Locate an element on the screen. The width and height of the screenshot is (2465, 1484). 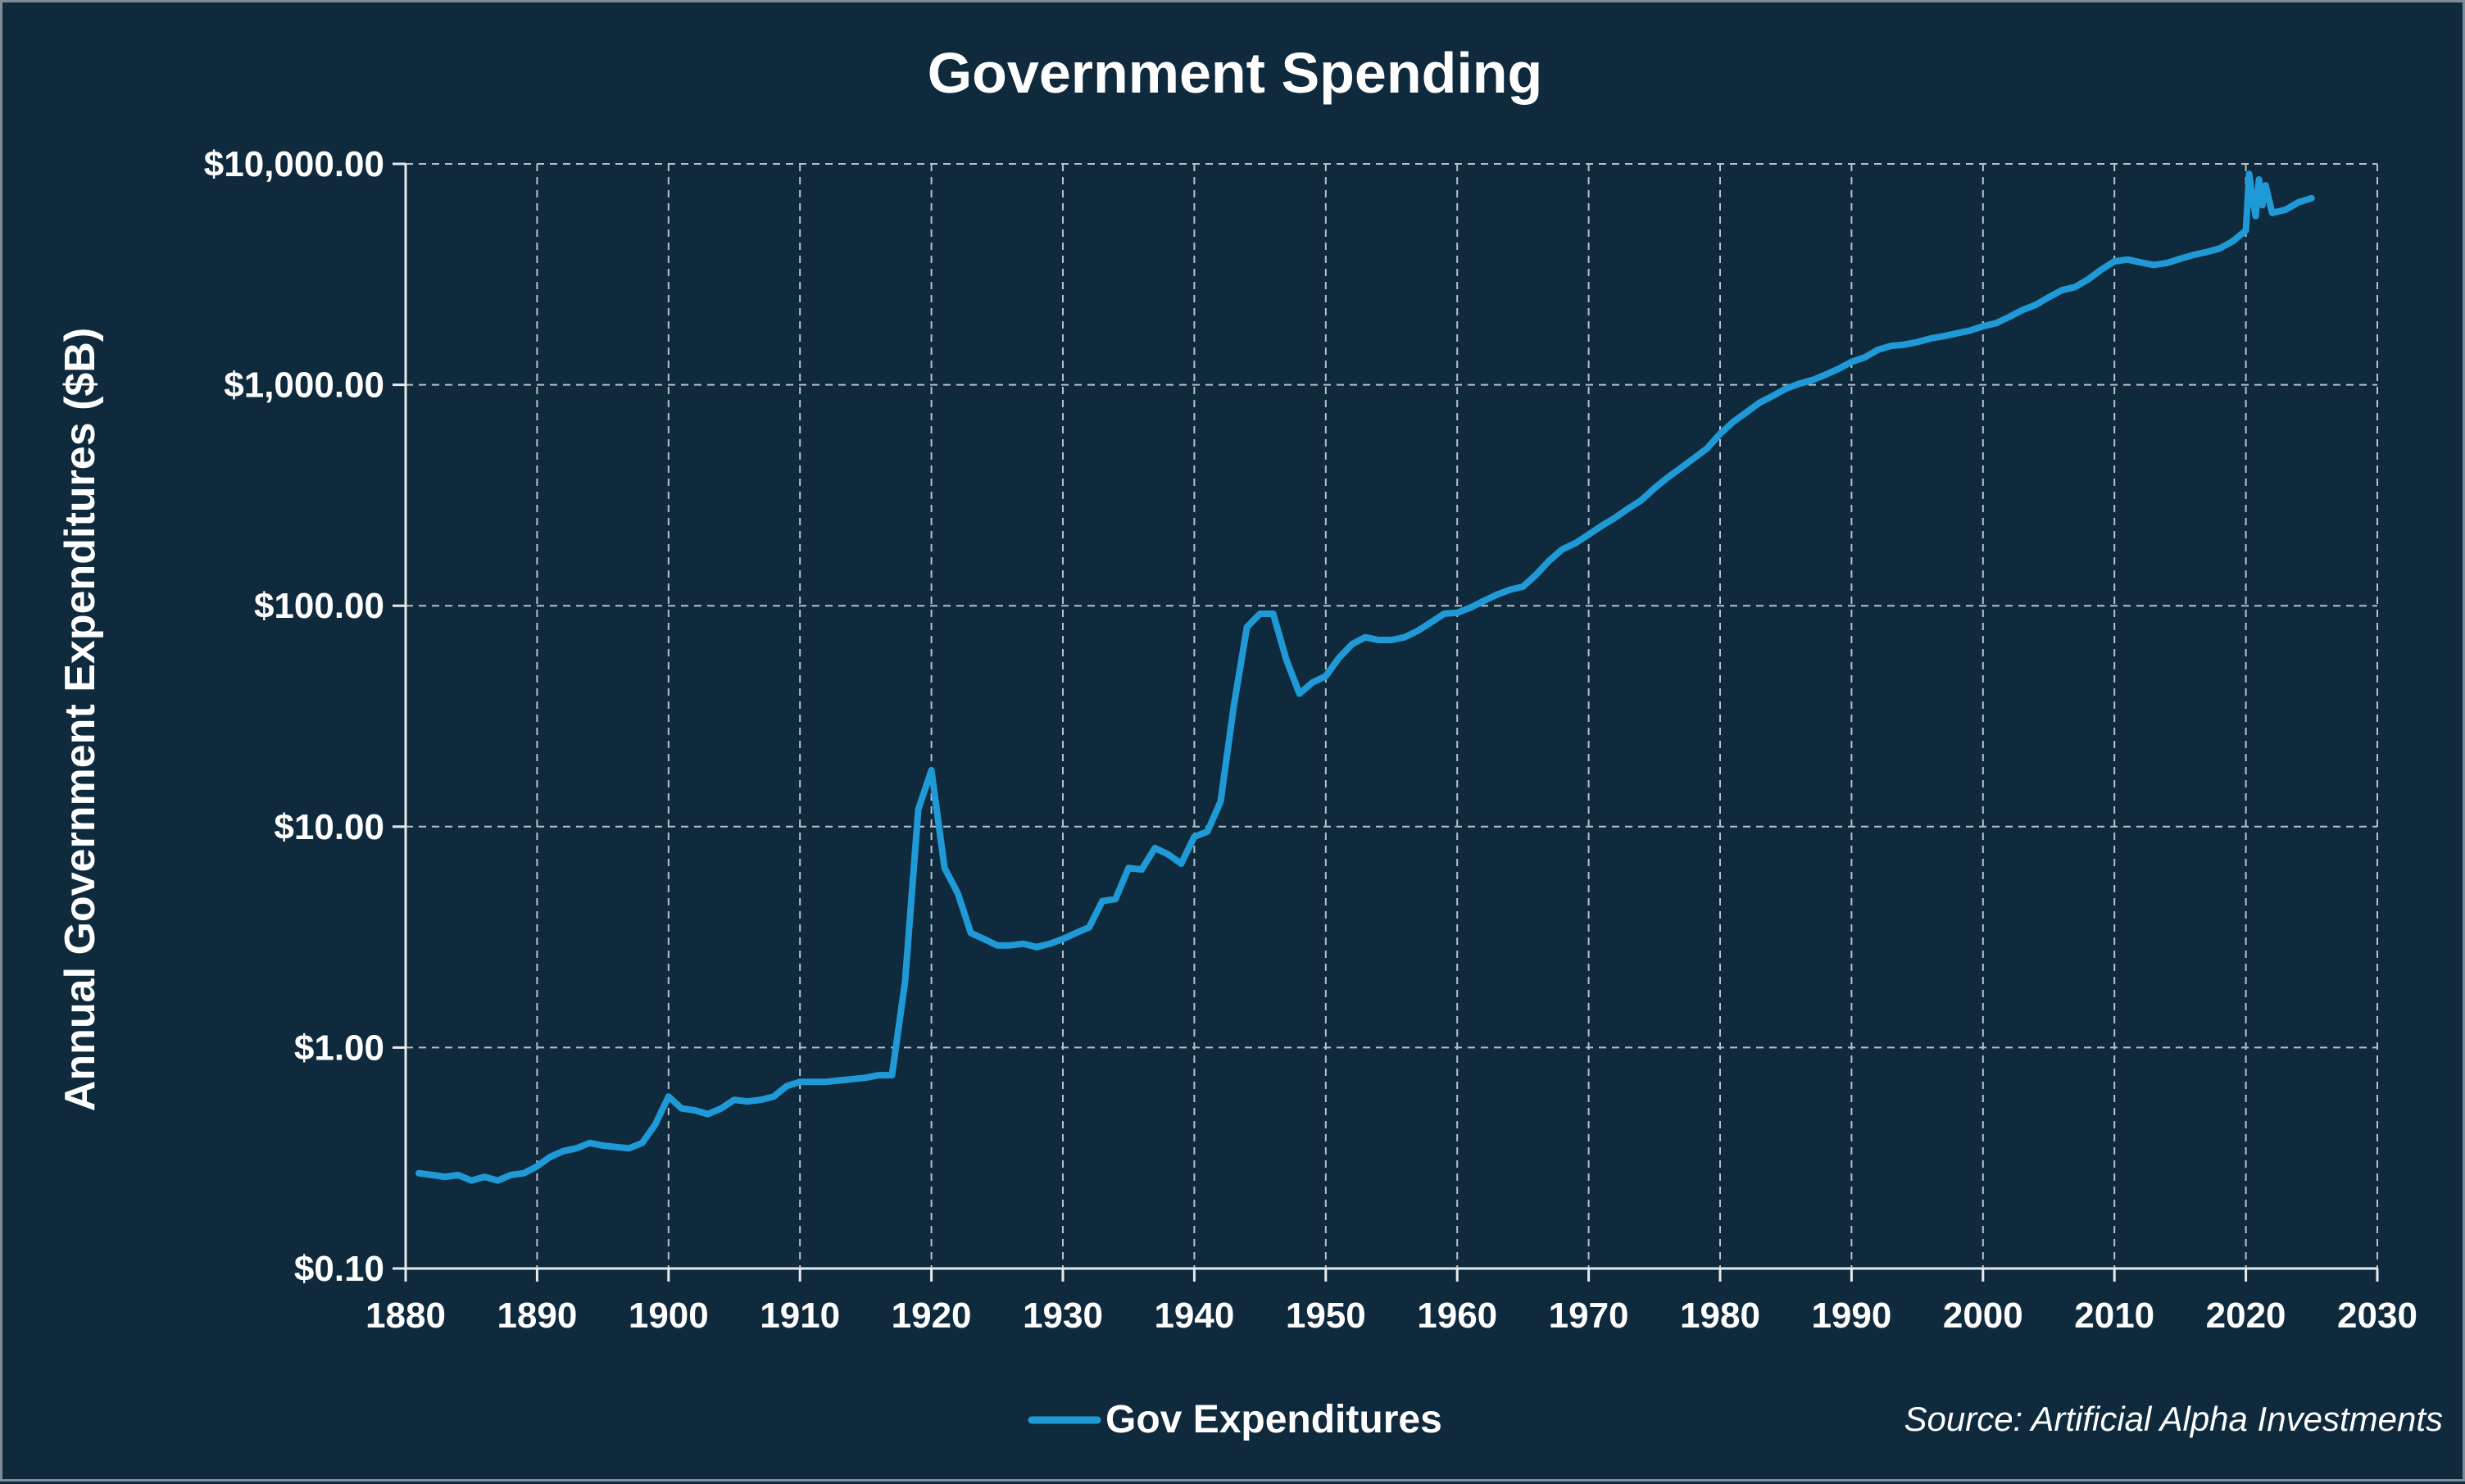
y-tick-label: $1,000.00 is located at coordinates (304, 385).